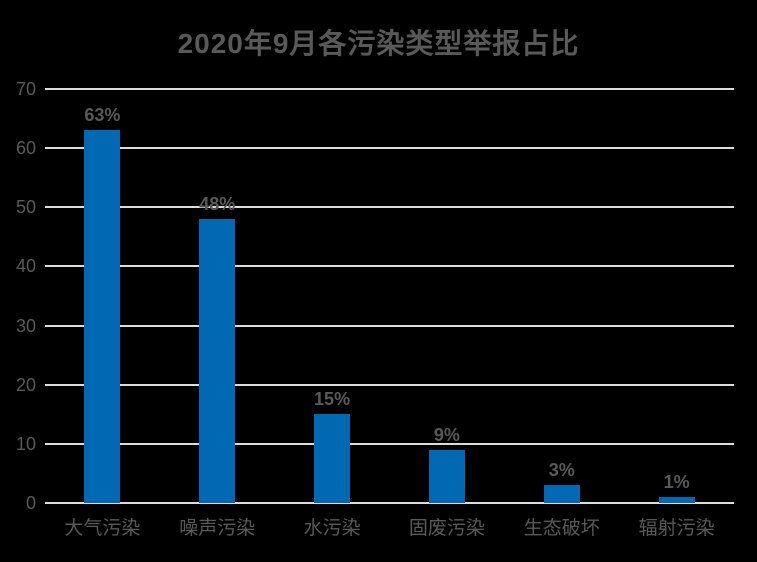 This screenshot has height=562, width=757. What do you see at coordinates (25, 443) in the screenshot?
I see `y-axis-tick-label: 10` at bounding box center [25, 443].